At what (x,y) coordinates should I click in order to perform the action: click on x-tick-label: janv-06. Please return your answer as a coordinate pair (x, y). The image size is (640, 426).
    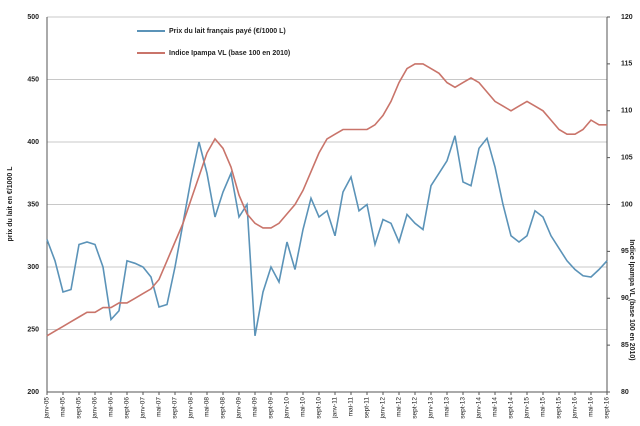
    Looking at the image, I should click on (95, 408).